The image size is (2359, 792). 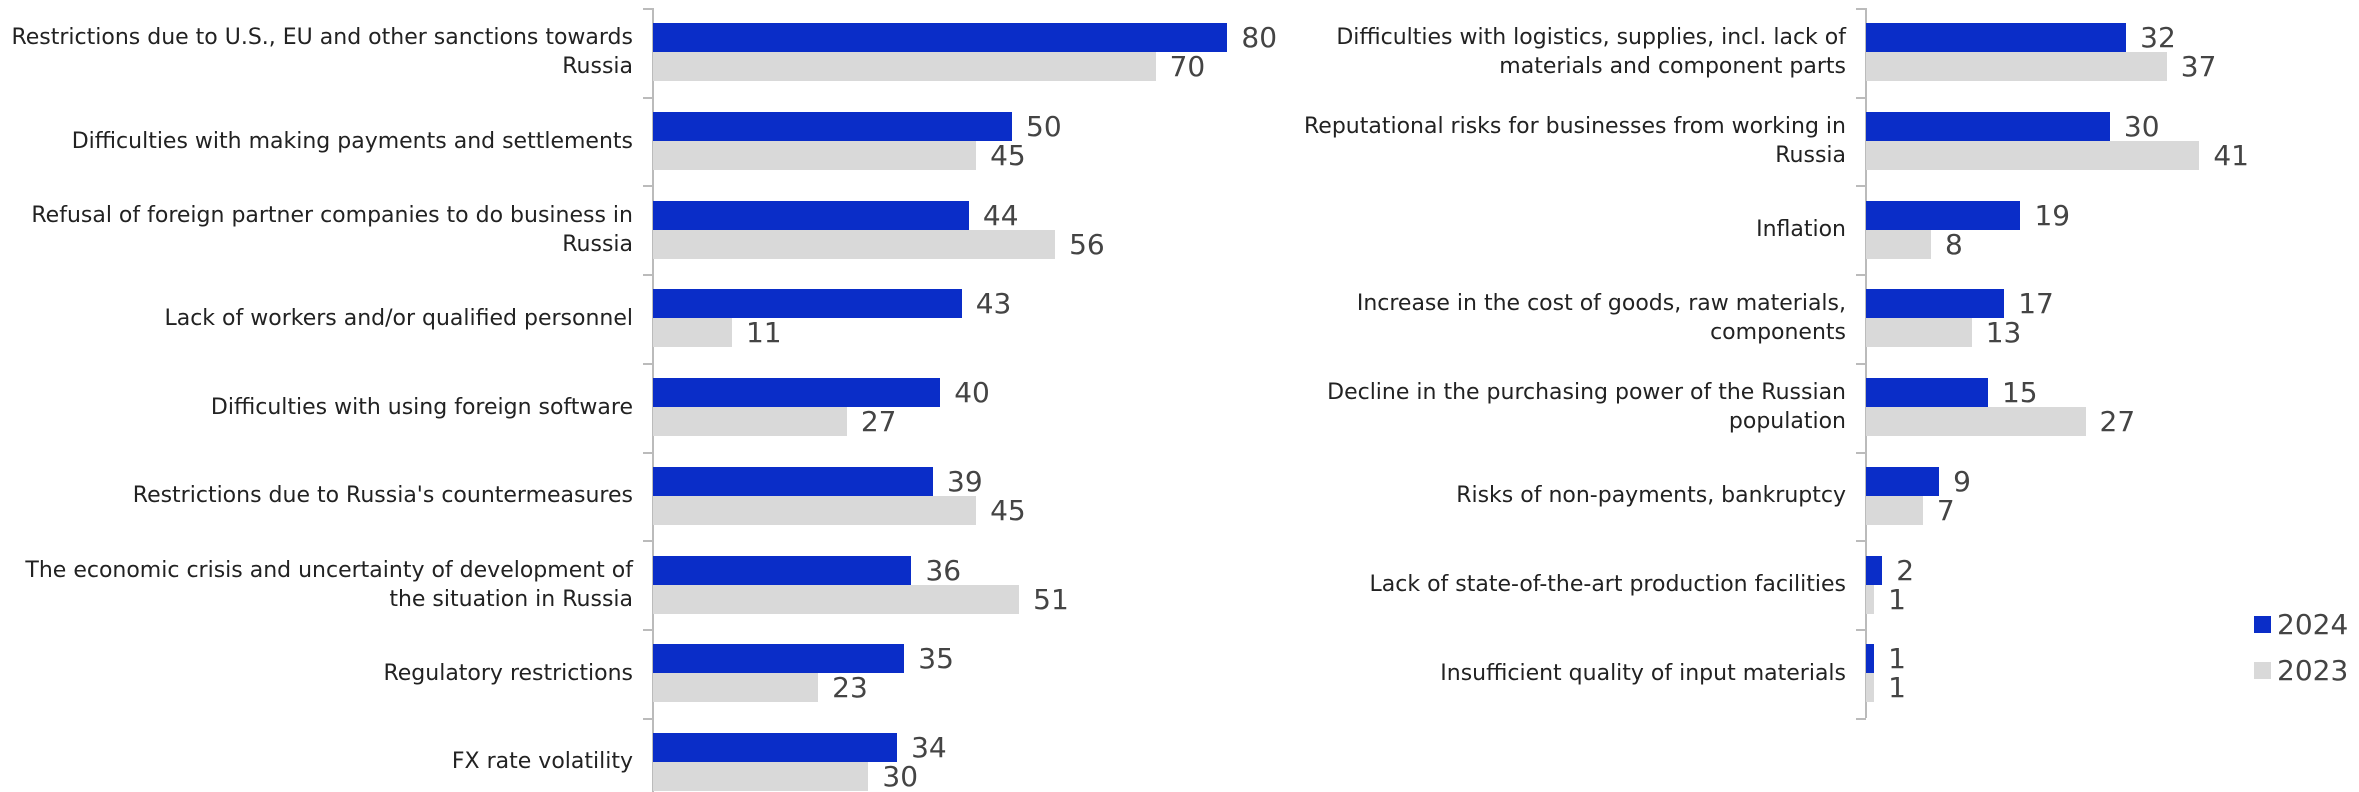 I want to click on category-label: Insufficient quality of input materials, so click(x=1643, y=673).